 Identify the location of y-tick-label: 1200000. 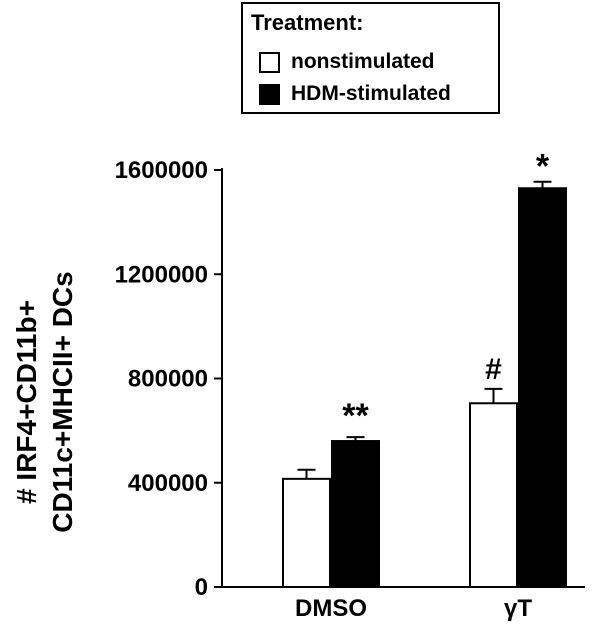
(161, 274).